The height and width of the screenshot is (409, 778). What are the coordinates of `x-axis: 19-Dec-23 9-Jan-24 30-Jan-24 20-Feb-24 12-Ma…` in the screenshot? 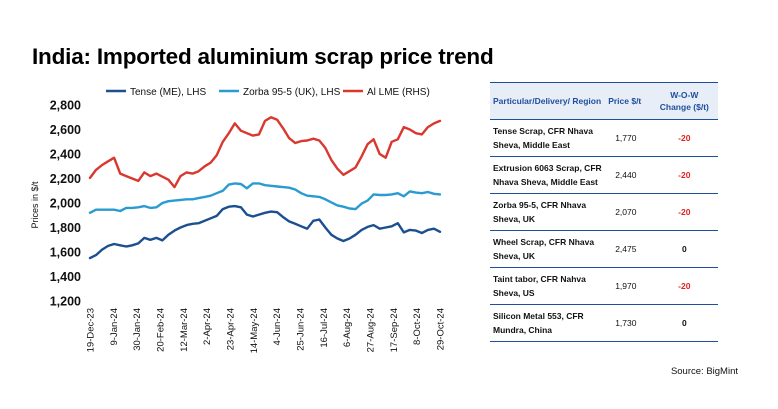 It's located at (266, 330).